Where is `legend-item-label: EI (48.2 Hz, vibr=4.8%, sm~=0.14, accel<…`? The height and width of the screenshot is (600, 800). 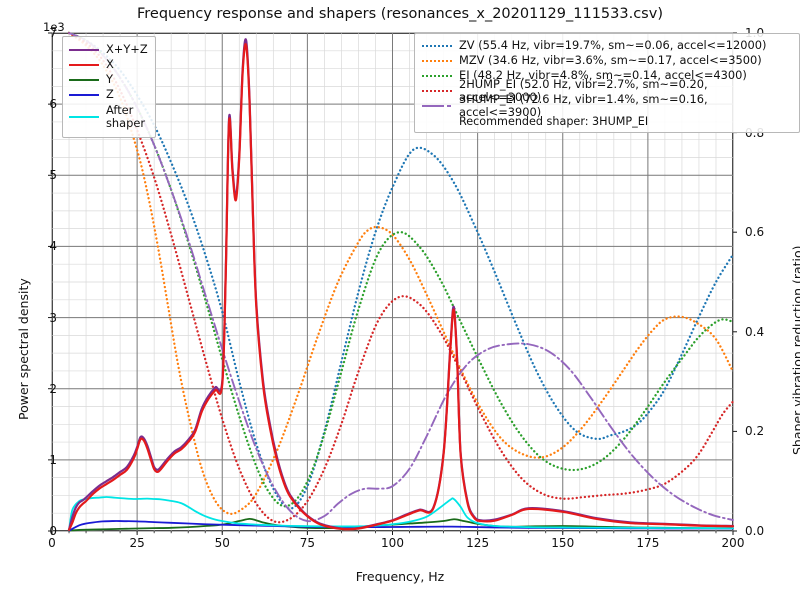
legend-item-label: EI (48.2 Hz, vibr=4.8%, sm~=0.14, accel<… is located at coordinates (603, 75).